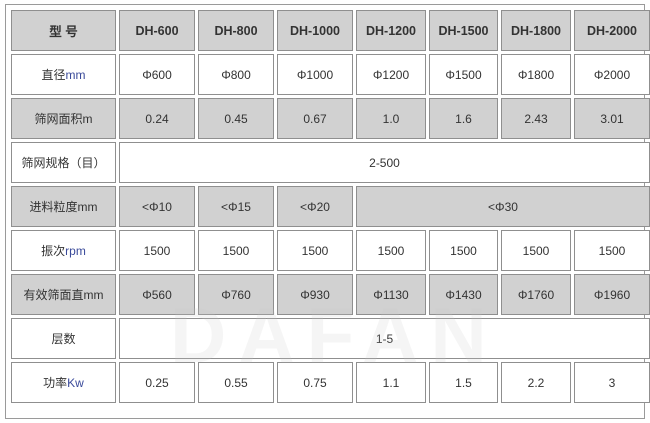 This screenshot has height=423, width=650. Describe the element at coordinates (463, 30) in the screenshot. I see `model-header: DH-1500` at that location.